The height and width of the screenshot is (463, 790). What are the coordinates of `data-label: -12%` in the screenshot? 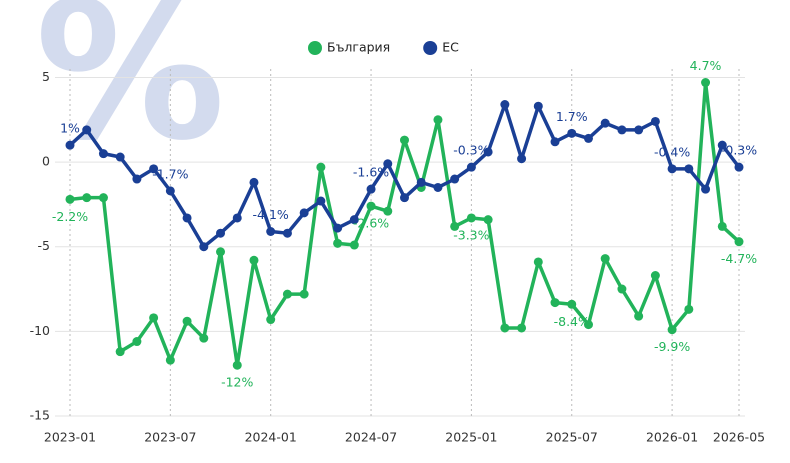 It's located at (237, 382).